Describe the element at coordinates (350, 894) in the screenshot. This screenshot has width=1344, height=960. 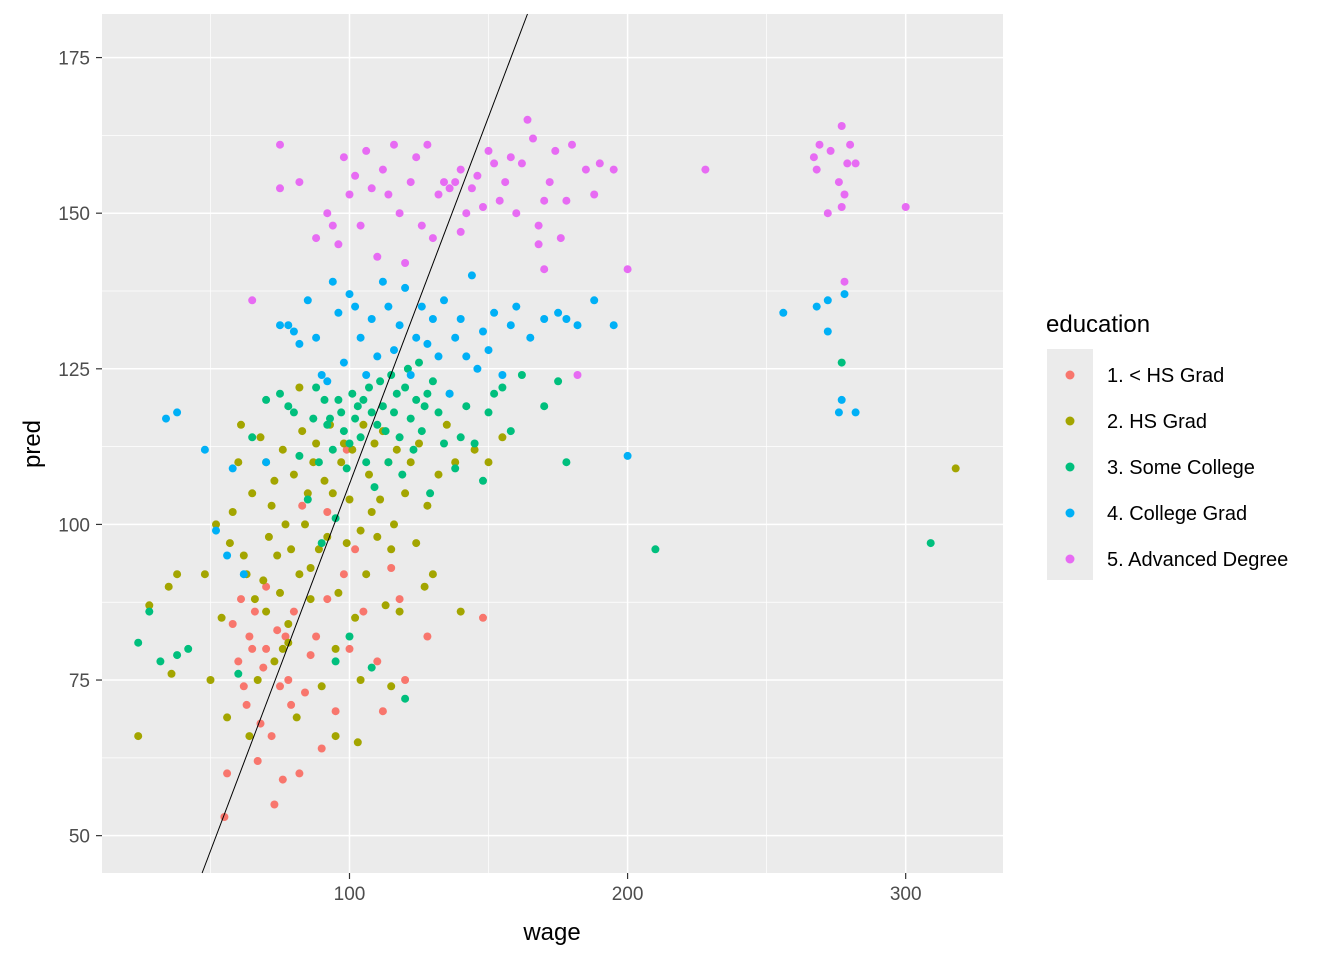
I see `x-tick-label: 100` at that location.